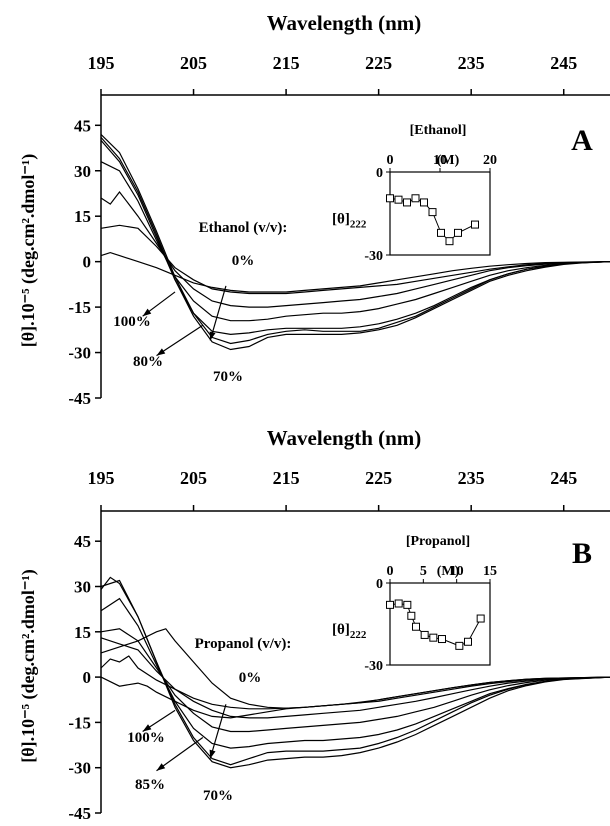 This screenshot has height=826, width=610. I want to click on panel-letter: A, so click(582, 140).